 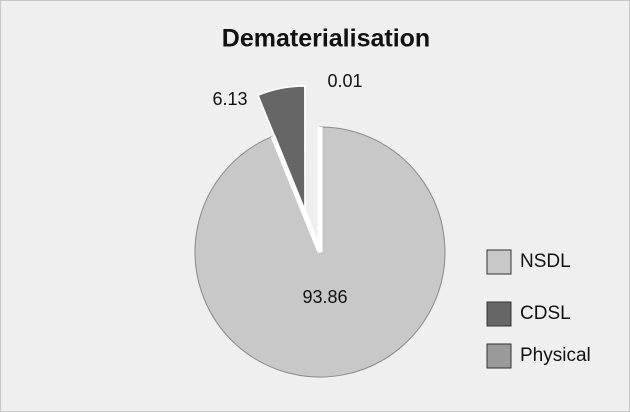 I want to click on data-label: 0.01, so click(x=344, y=81).